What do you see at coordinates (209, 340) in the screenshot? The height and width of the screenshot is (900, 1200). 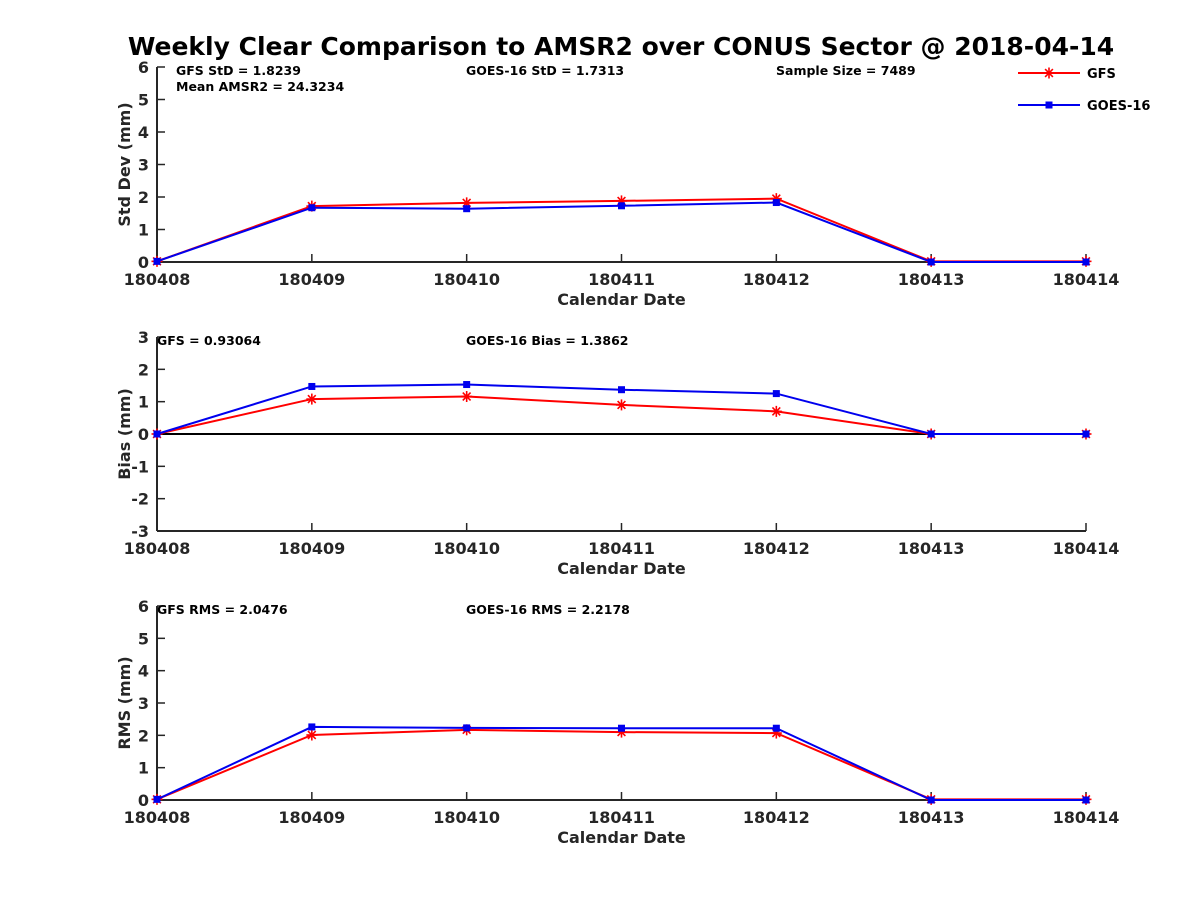 I see `stat-annotation: GFS = 0.93064` at bounding box center [209, 340].